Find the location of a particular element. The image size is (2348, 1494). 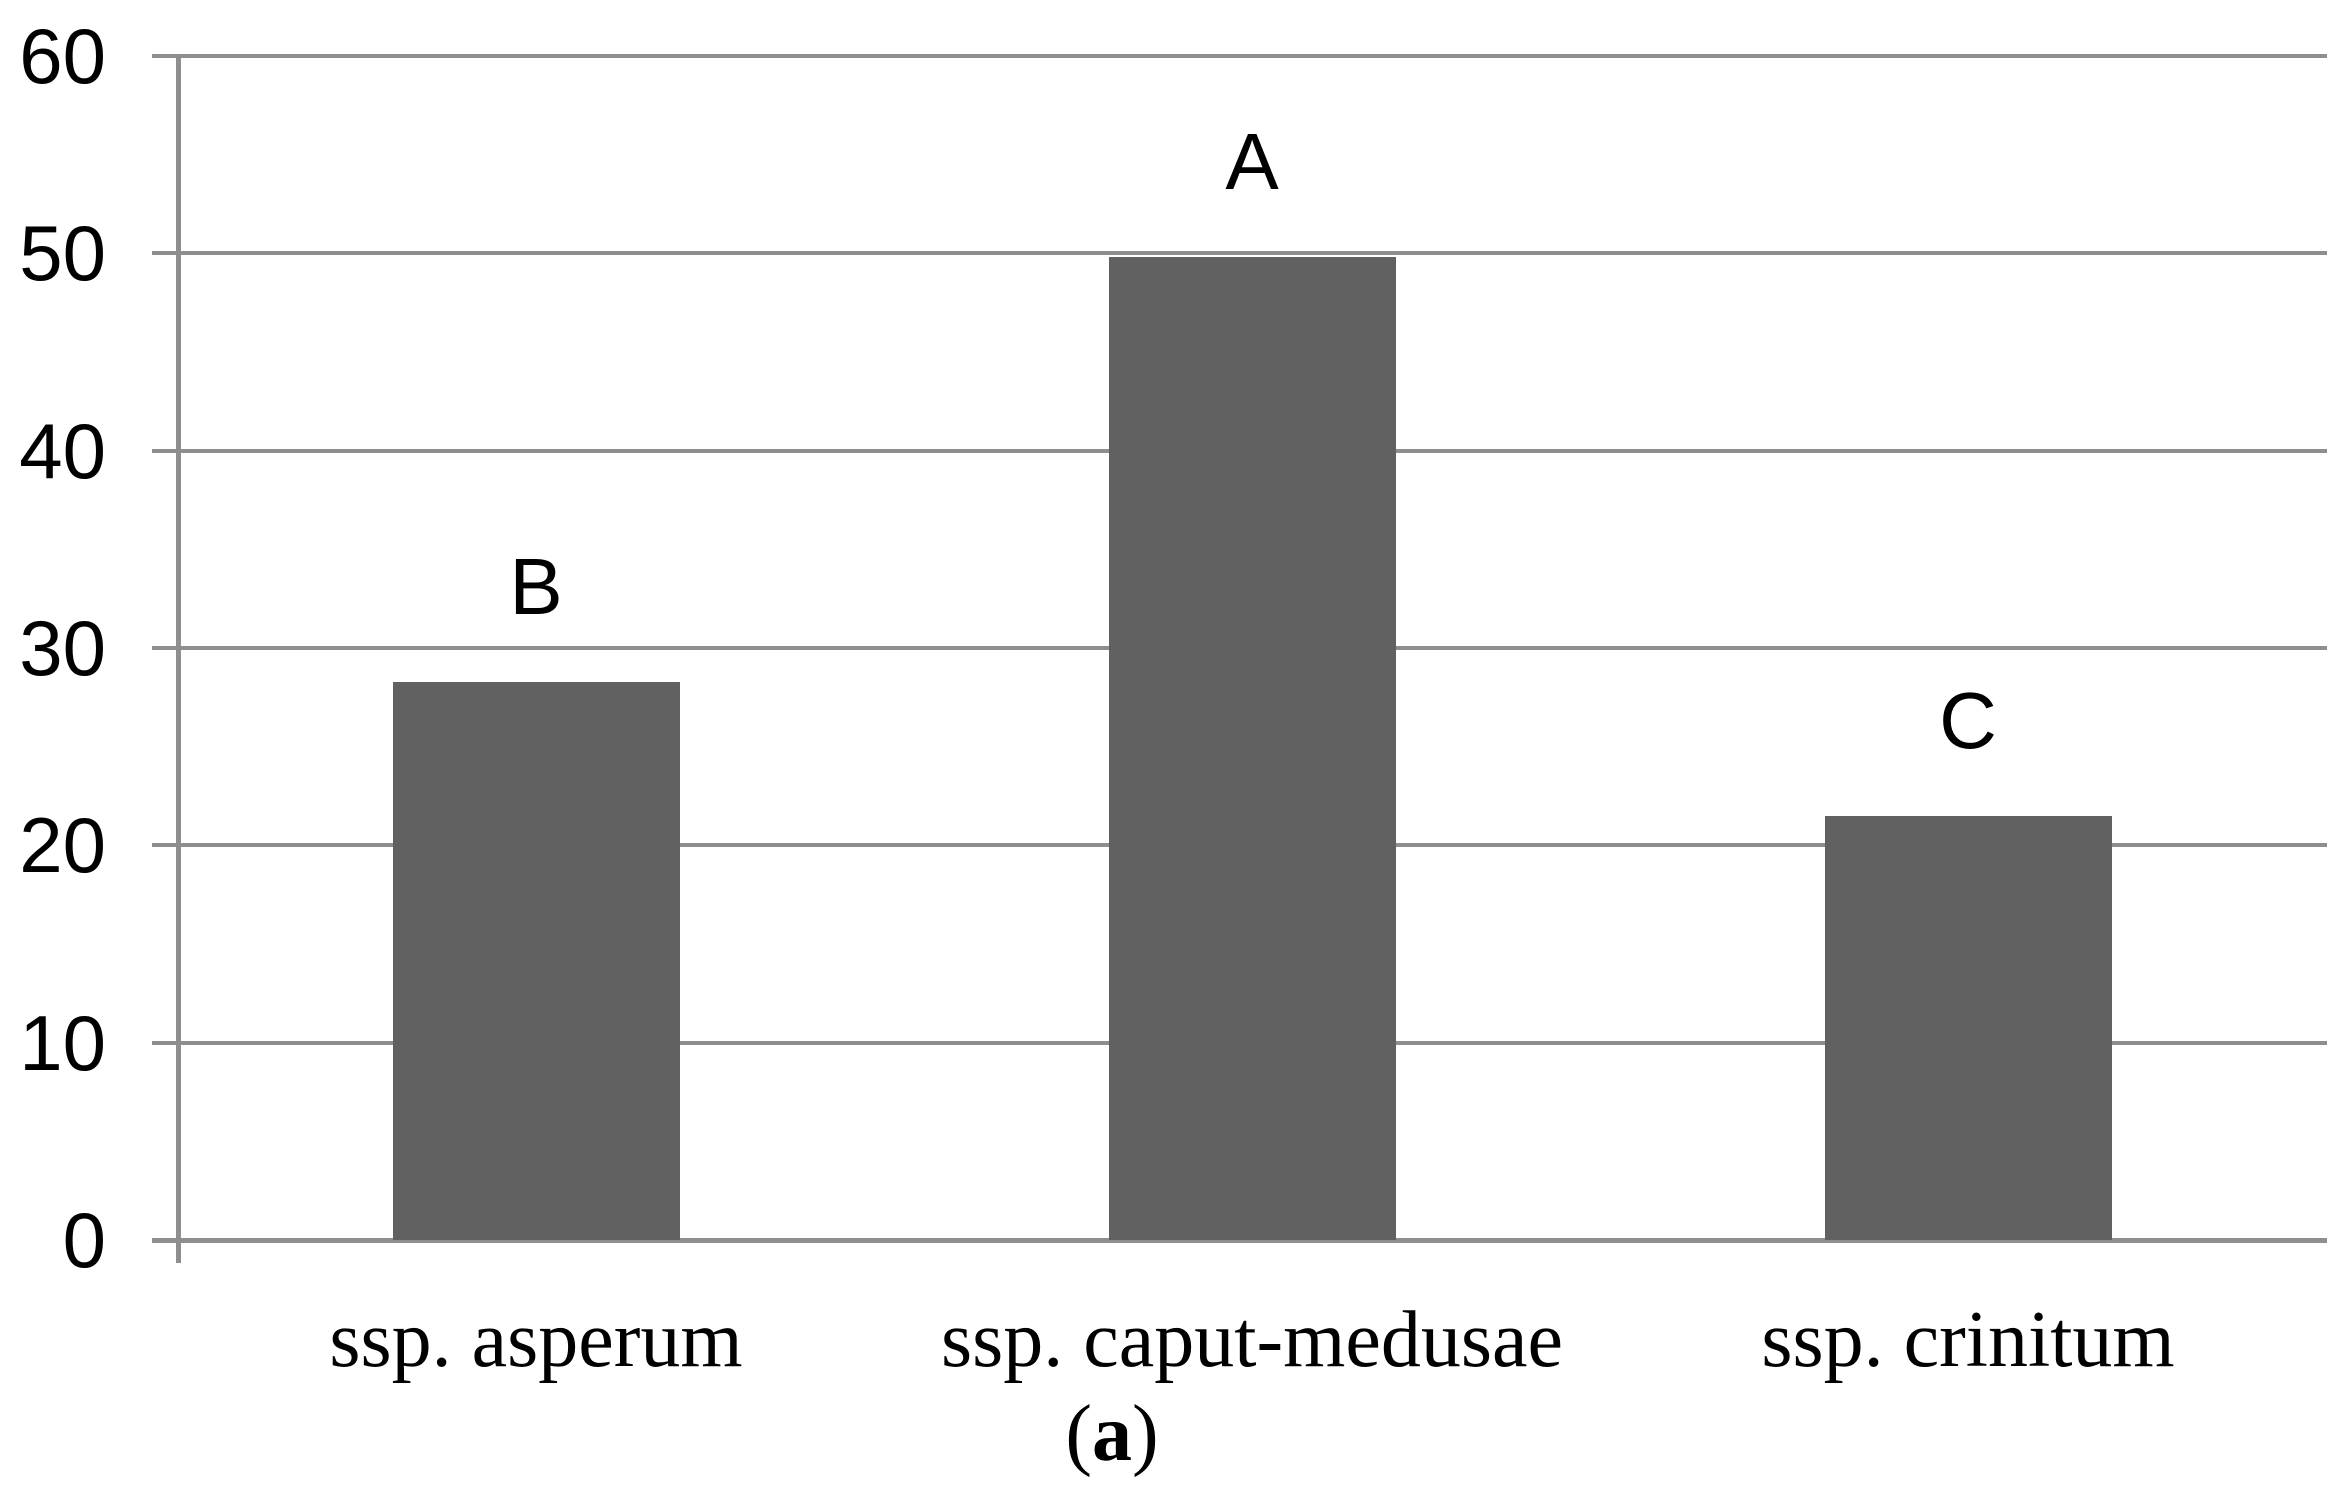

y-axis-line is located at coordinates (178, 658).